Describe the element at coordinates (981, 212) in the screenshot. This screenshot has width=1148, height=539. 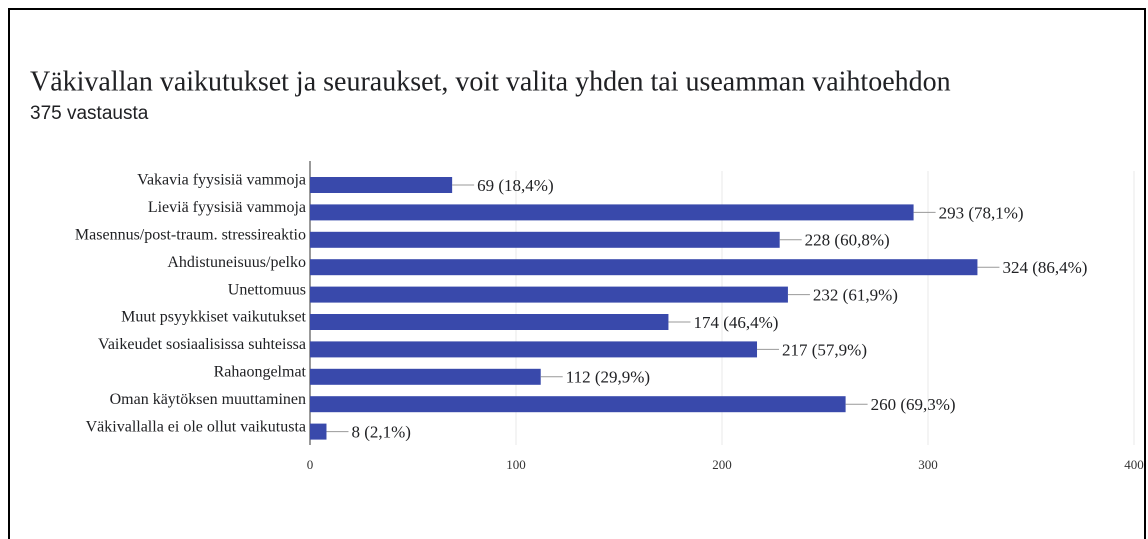
I see `value-label: 293 (78,1%)` at that location.